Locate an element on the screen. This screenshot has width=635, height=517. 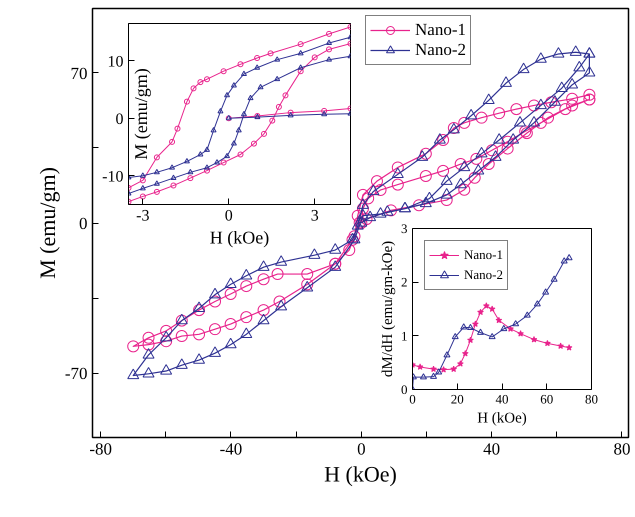
x-tick-label: 40 is located at coordinates (491, 449).